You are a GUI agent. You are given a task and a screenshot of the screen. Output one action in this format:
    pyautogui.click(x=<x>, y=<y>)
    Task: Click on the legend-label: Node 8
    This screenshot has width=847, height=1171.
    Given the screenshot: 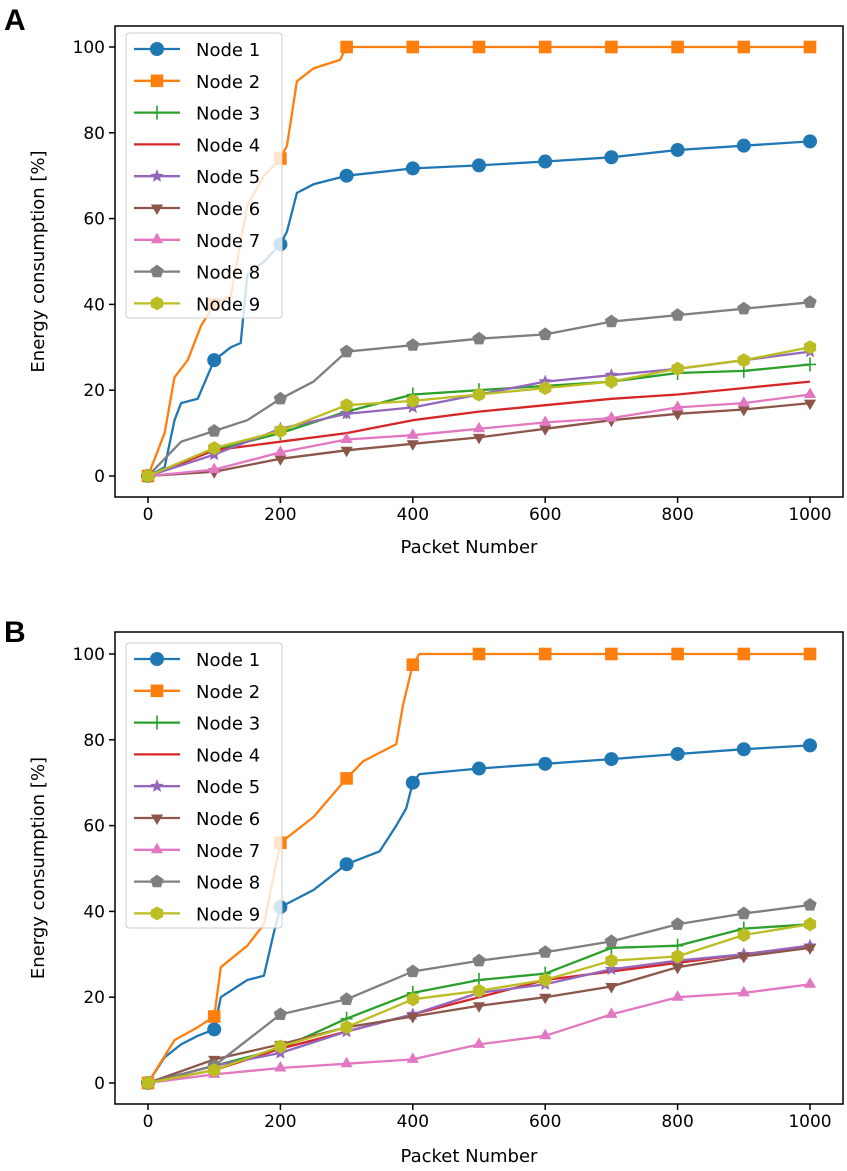 What is the action you would take?
    pyautogui.click(x=228, y=883)
    